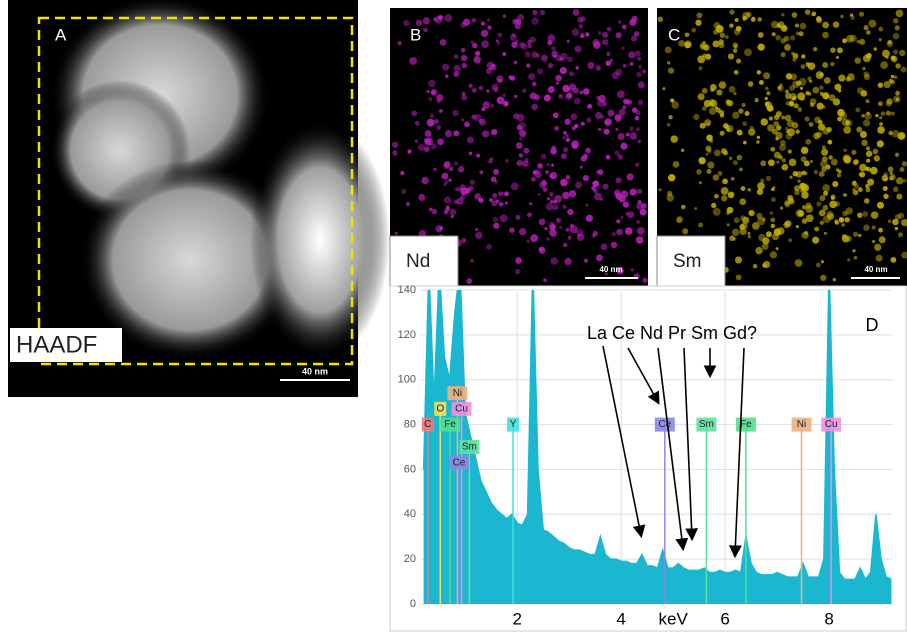 This screenshot has height=637, width=907. What do you see at coordinates (673, 618) in the screenshot?
I see `x-axis-label: keV` at bounding box center [673, 618].